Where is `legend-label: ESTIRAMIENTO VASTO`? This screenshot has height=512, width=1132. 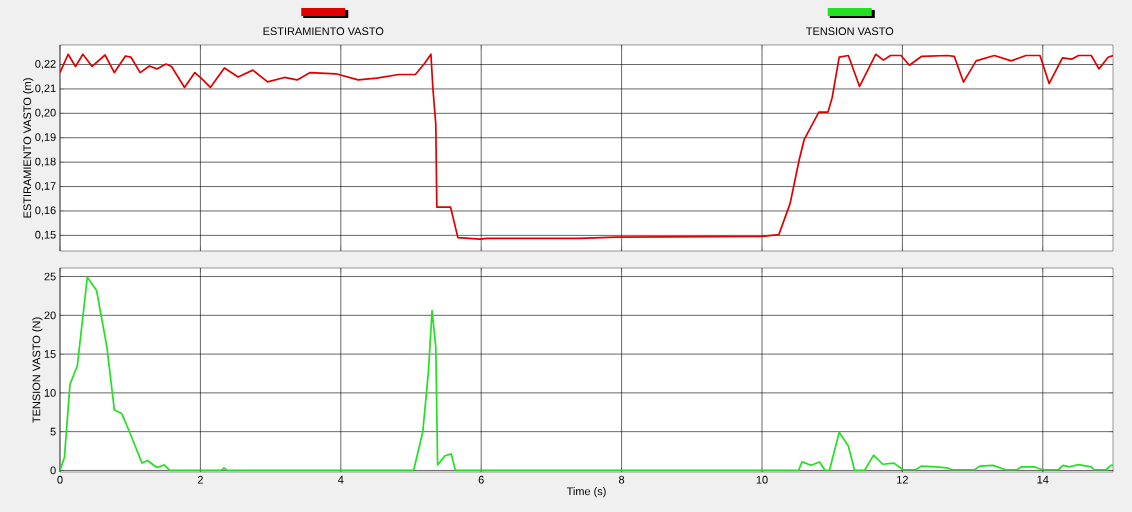 legend-label: ESTIRAMIENTO VASTO is located at coordinates (323, 31).